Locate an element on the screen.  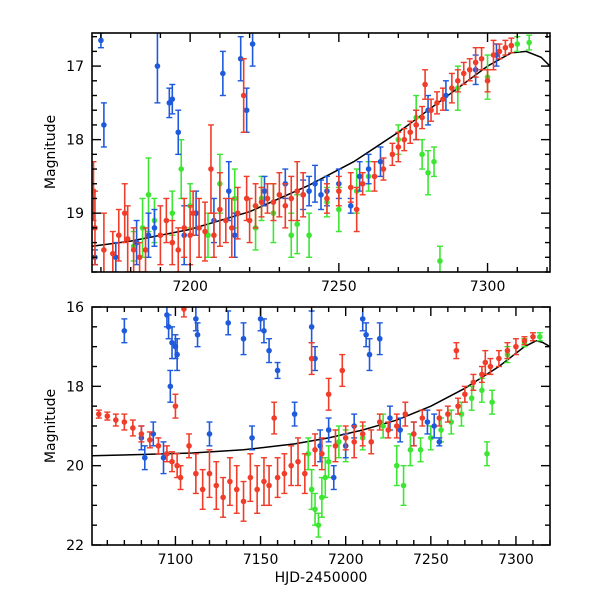
y-tick-label: 20 is located at coordinates (75, 467).